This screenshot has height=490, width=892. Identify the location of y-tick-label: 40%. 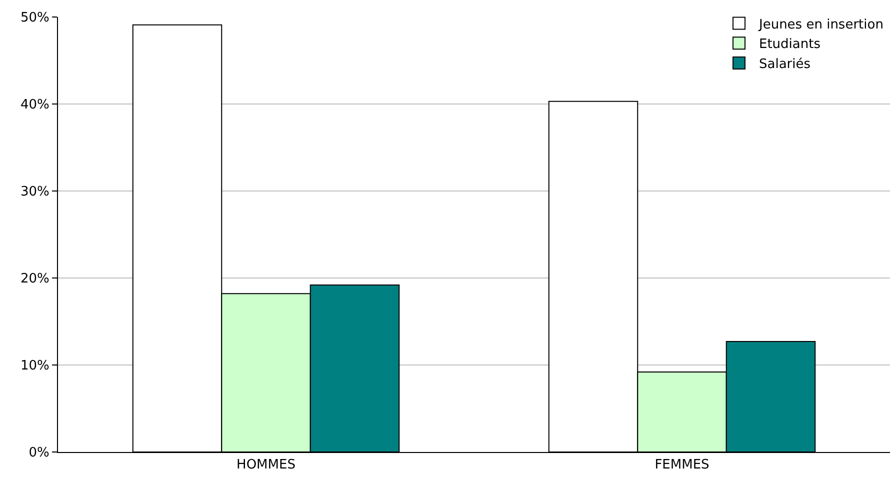
(35, 105).